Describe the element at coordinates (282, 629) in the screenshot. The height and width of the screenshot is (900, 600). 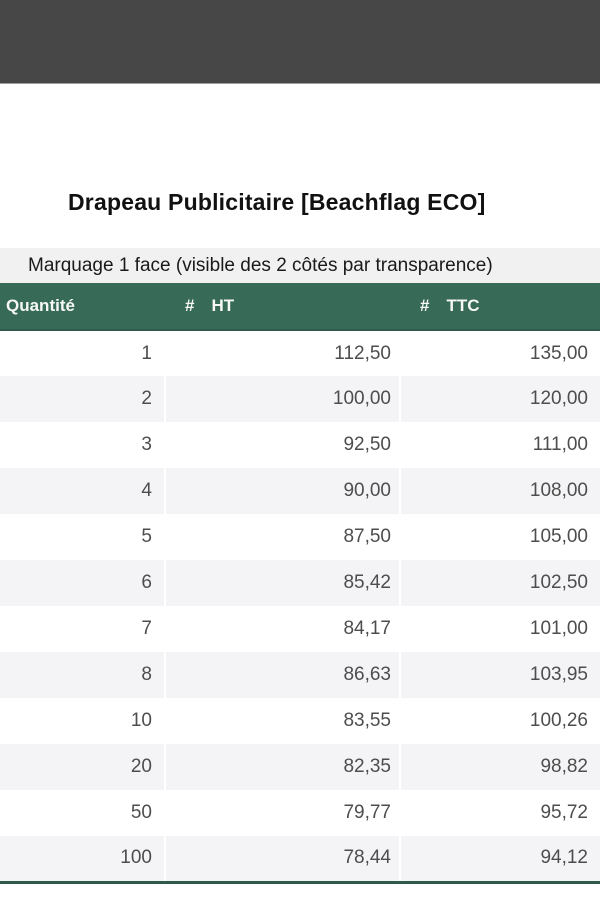
I see `ht-price-cell: 84,17` at that location.